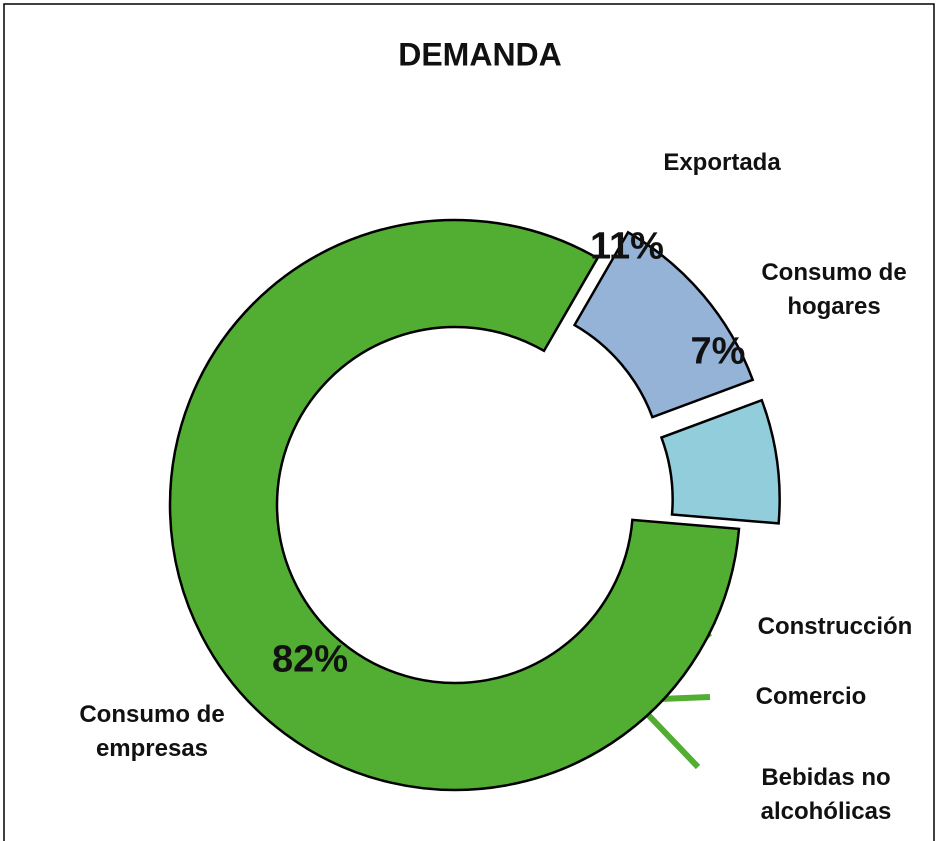  What do you see at coordinates (310, 659) in the screenshot?
I see `value-label: 82%` at bounding box center [310, 659].